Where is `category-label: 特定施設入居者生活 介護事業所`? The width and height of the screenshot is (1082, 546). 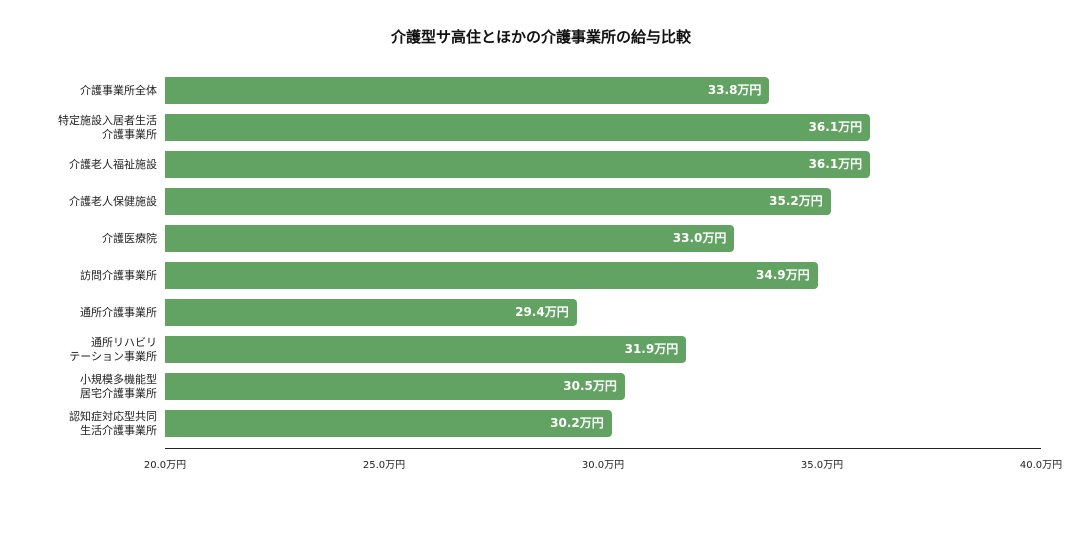
category-label: 特定施設入居者生活 介護事業所 is located at coordinates (107, 127).